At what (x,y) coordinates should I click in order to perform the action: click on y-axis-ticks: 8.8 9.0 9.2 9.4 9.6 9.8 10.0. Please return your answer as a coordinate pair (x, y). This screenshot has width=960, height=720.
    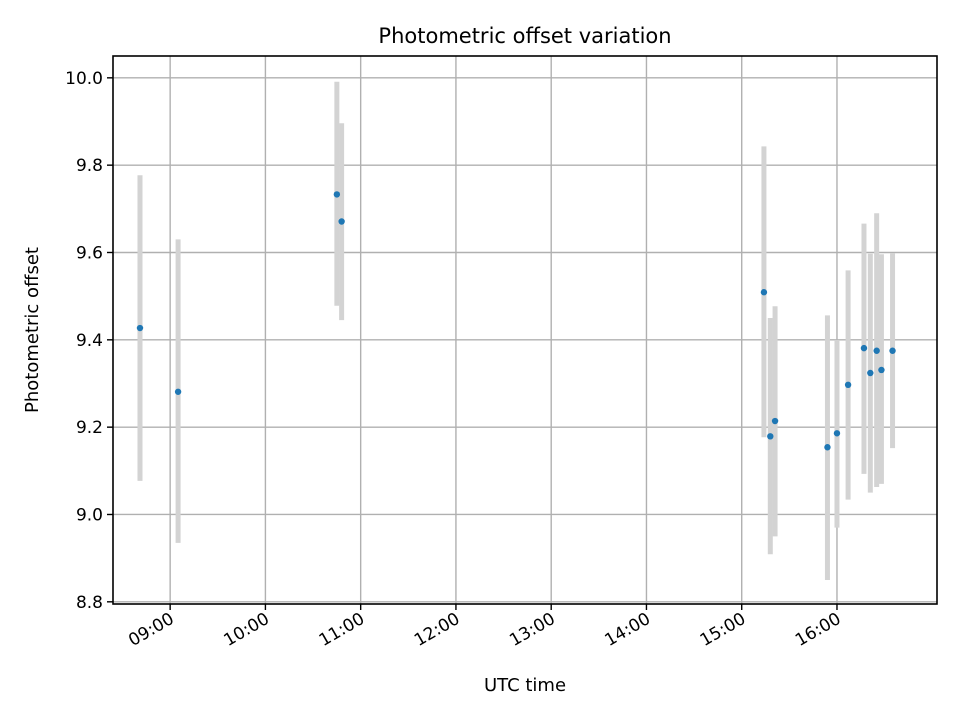
    Looking at the image, I should click on (89, 341).